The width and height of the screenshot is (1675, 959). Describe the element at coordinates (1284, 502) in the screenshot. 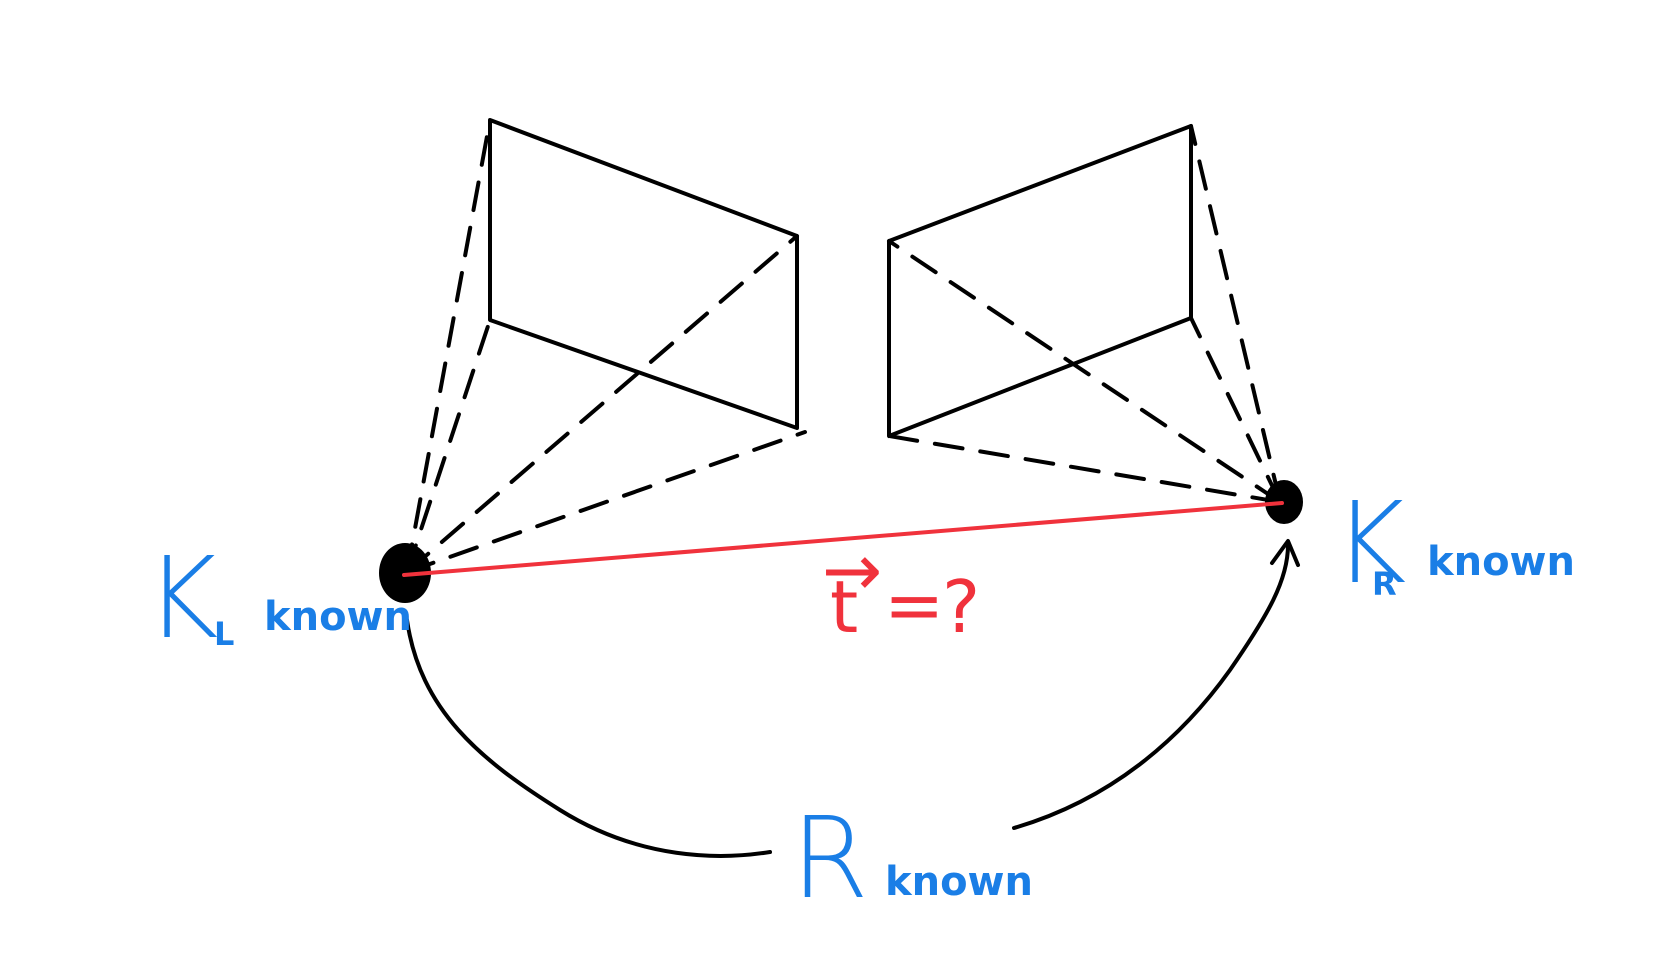

I see `right-camera-center` at that location.